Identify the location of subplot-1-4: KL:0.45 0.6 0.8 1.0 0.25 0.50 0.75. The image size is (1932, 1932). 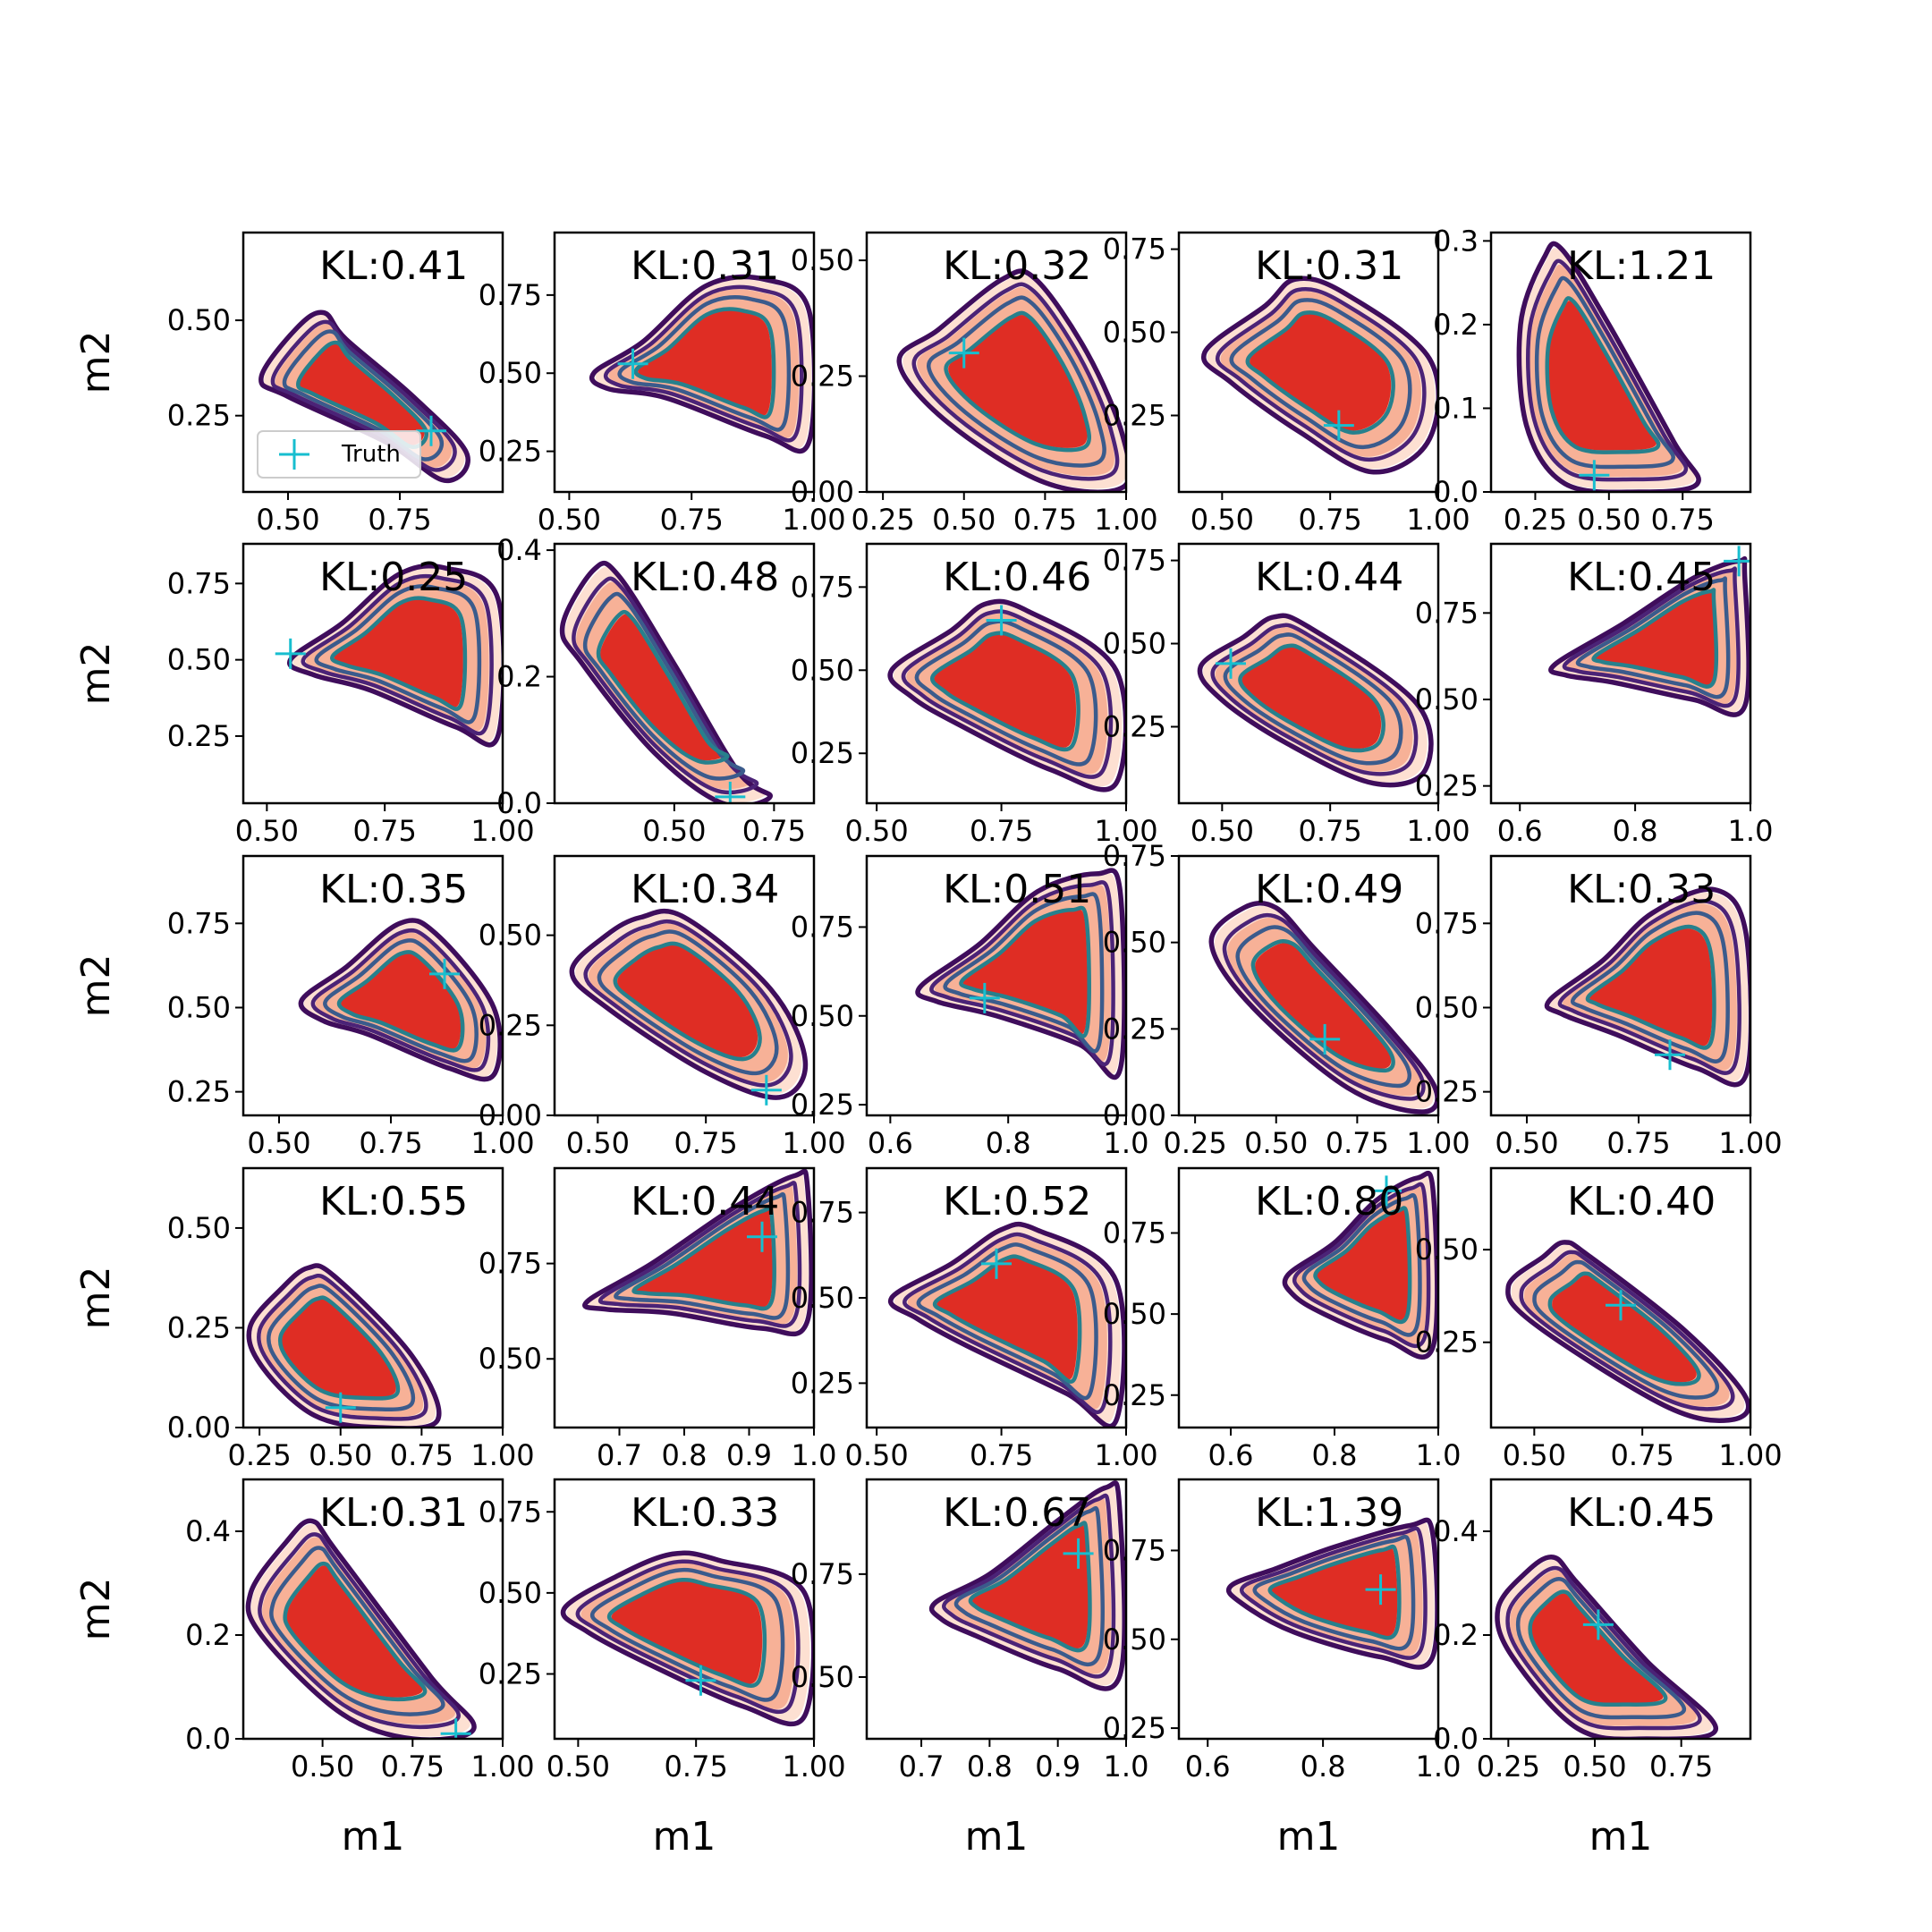
(1594, 695).